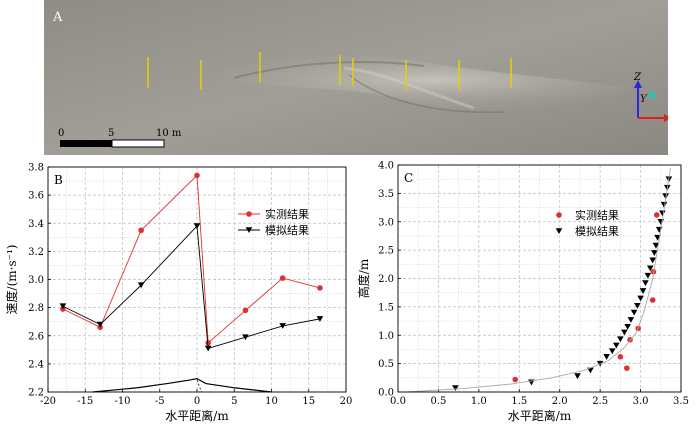 This screenshot has height=431, width=700. What do you see at coordinates (329, 71) in the screenshot?
I see `measurement-lines` at bounding box center [329, 71].